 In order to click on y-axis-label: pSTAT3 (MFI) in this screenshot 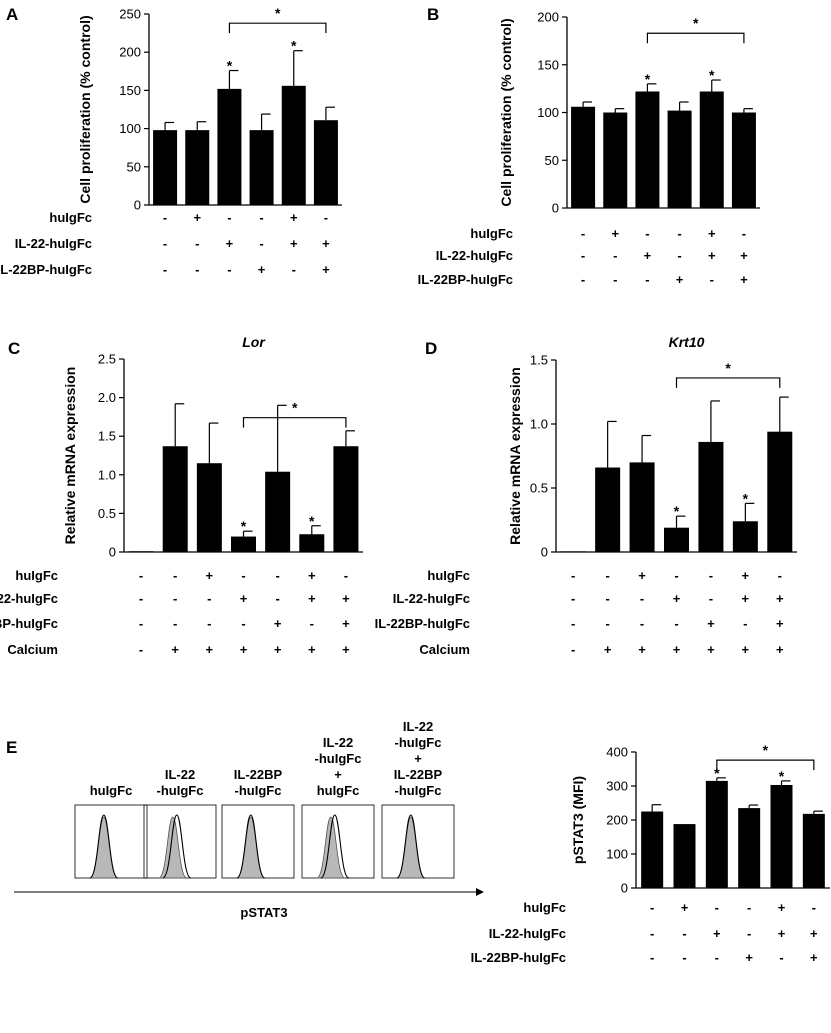, I will do `click(578, 820)`.